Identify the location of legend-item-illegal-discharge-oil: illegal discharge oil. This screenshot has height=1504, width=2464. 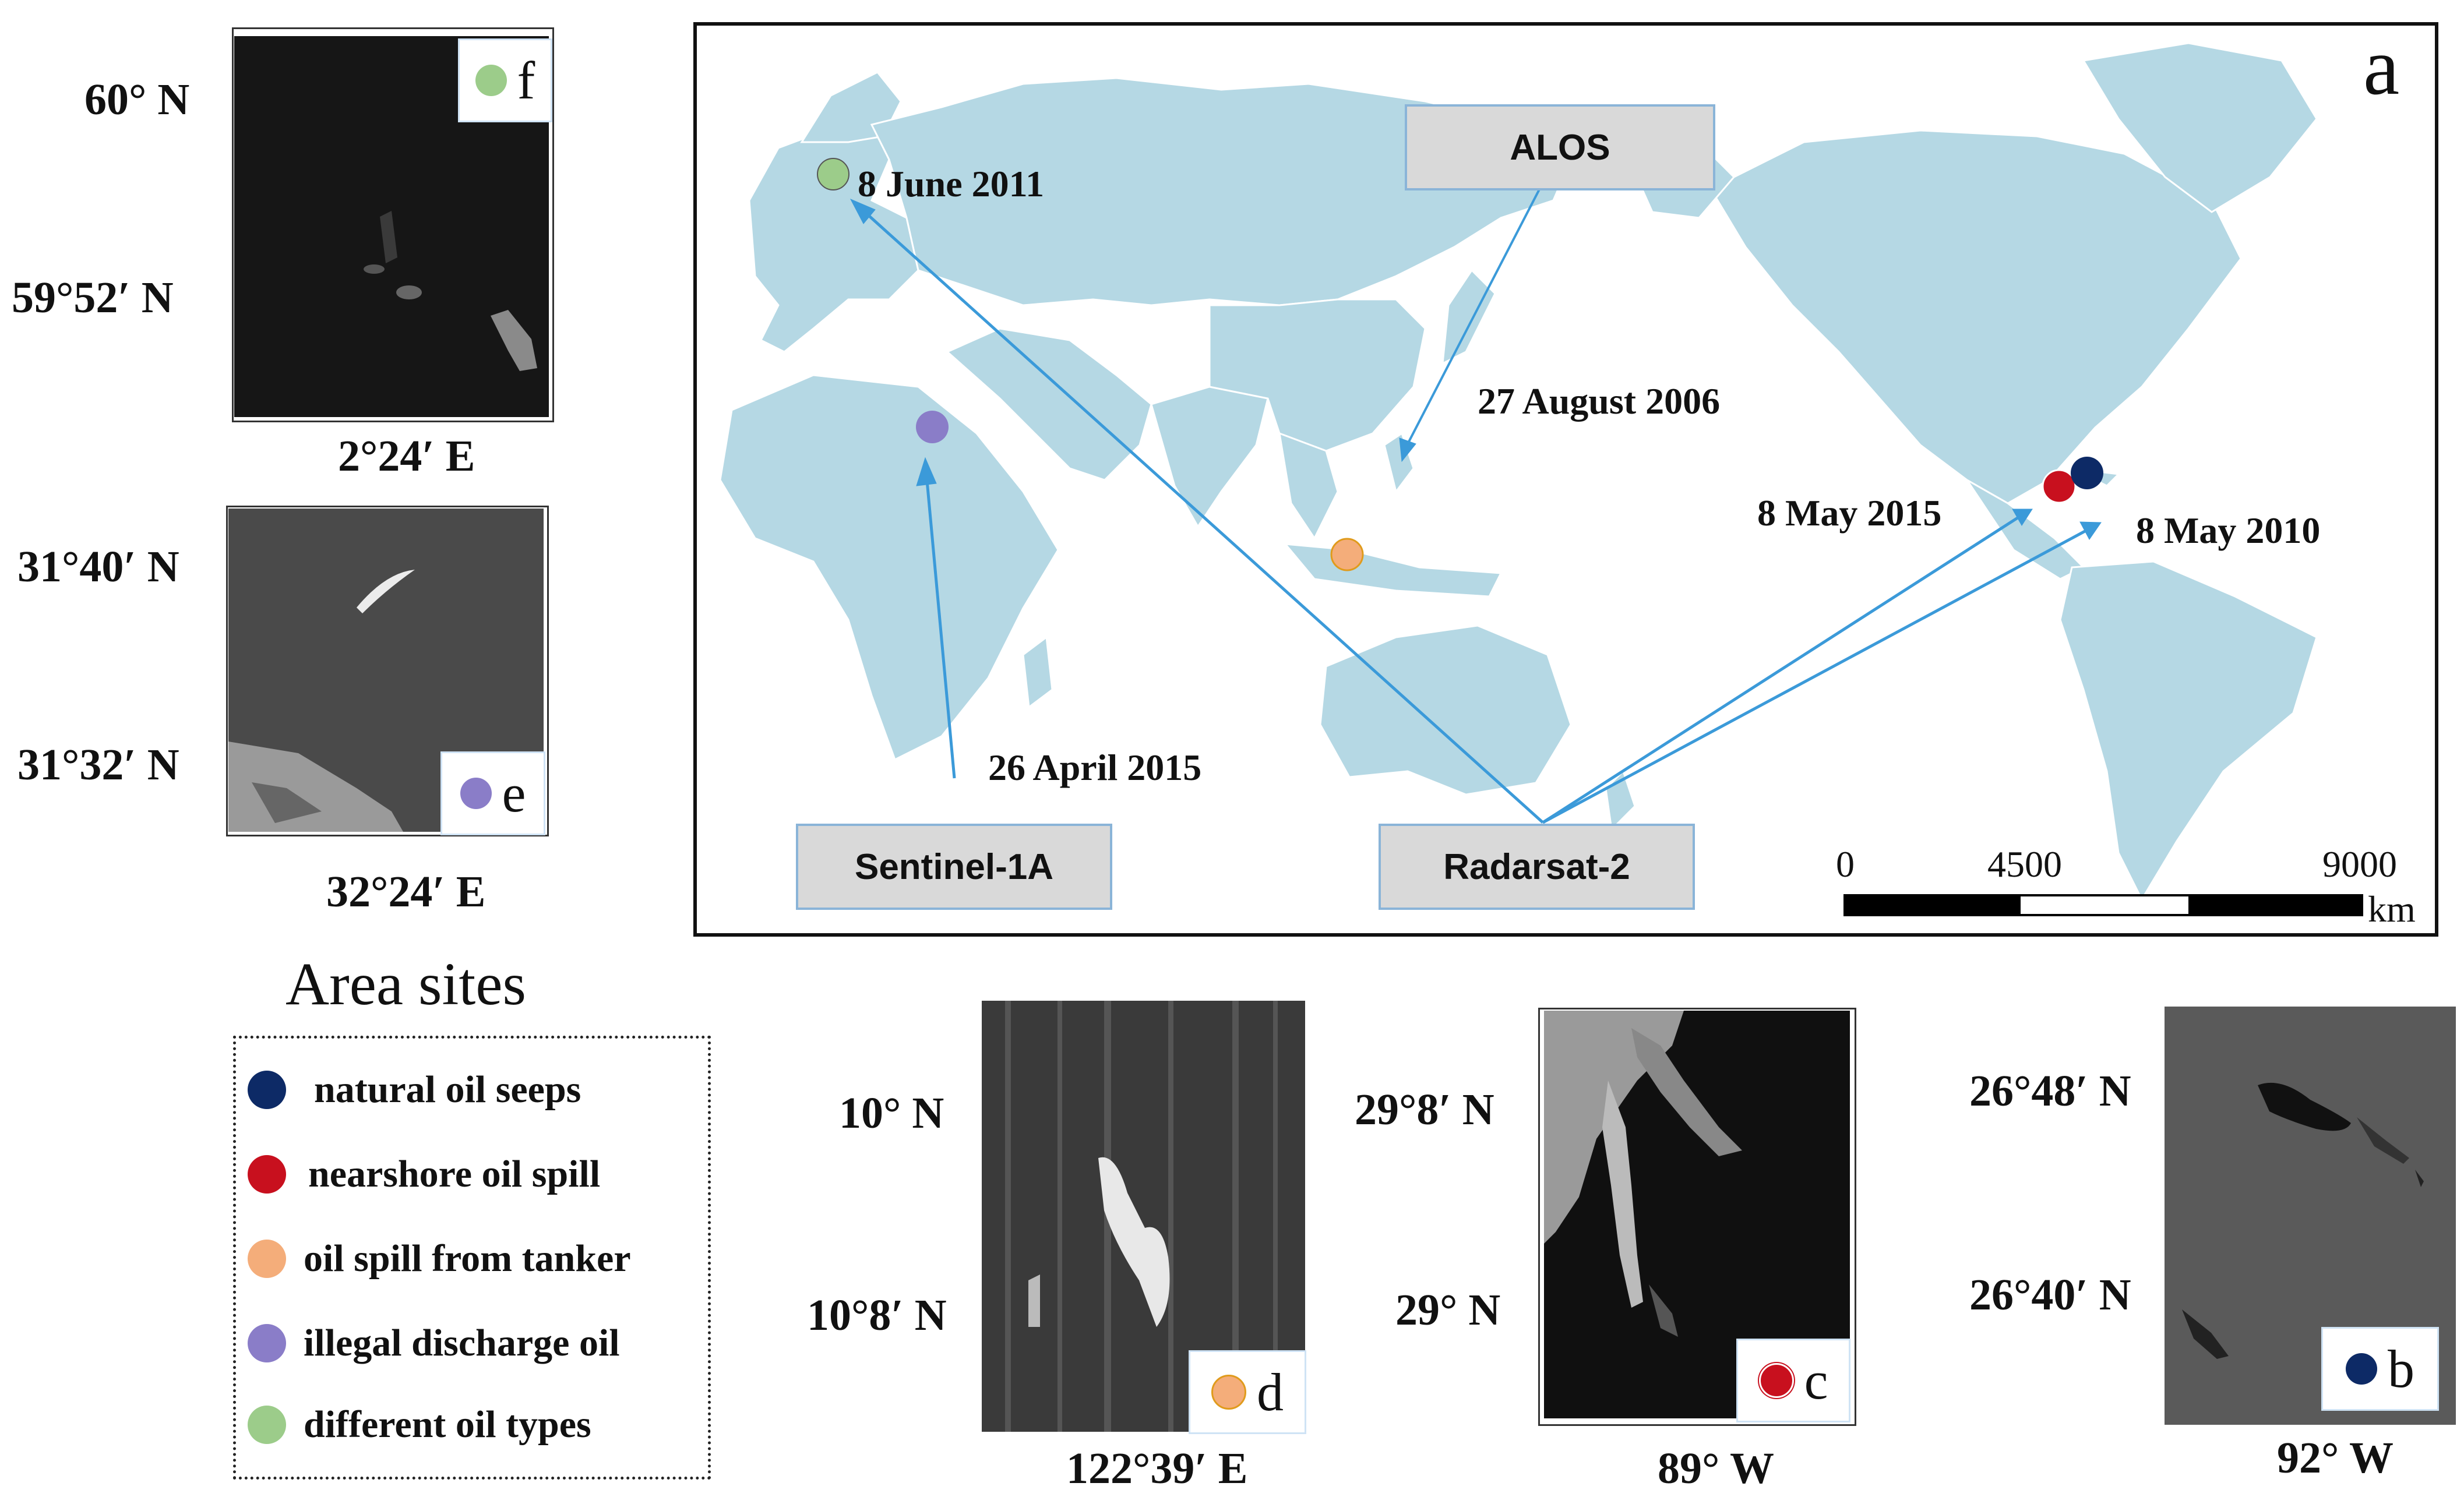
(434, 1343).